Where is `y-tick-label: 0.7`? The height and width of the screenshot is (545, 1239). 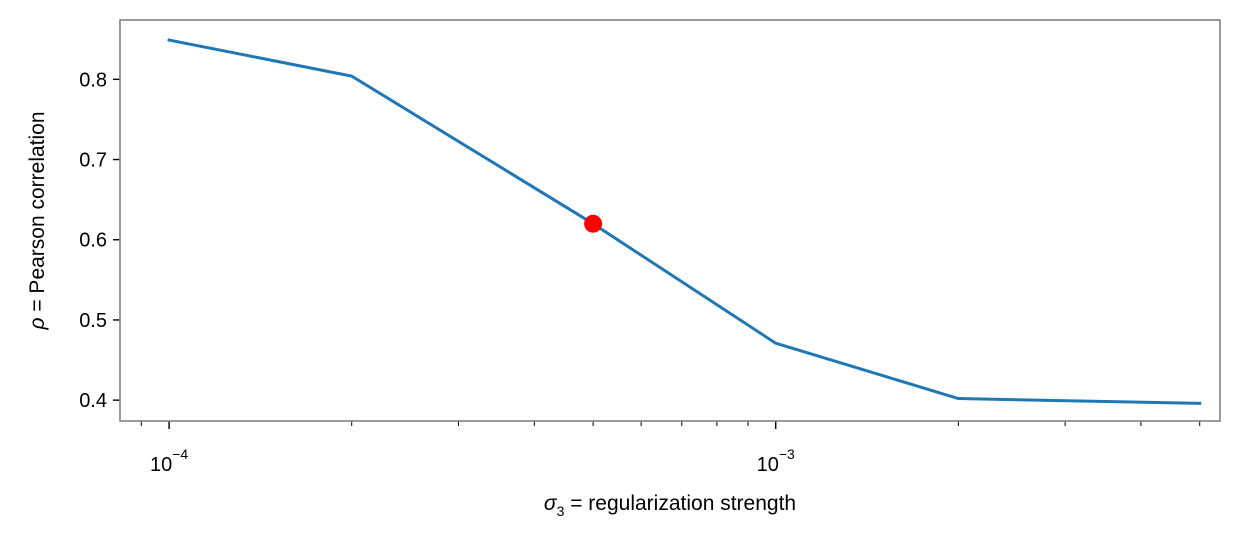 y-tick-label: 0.7 is located at coordinates (93, 161).